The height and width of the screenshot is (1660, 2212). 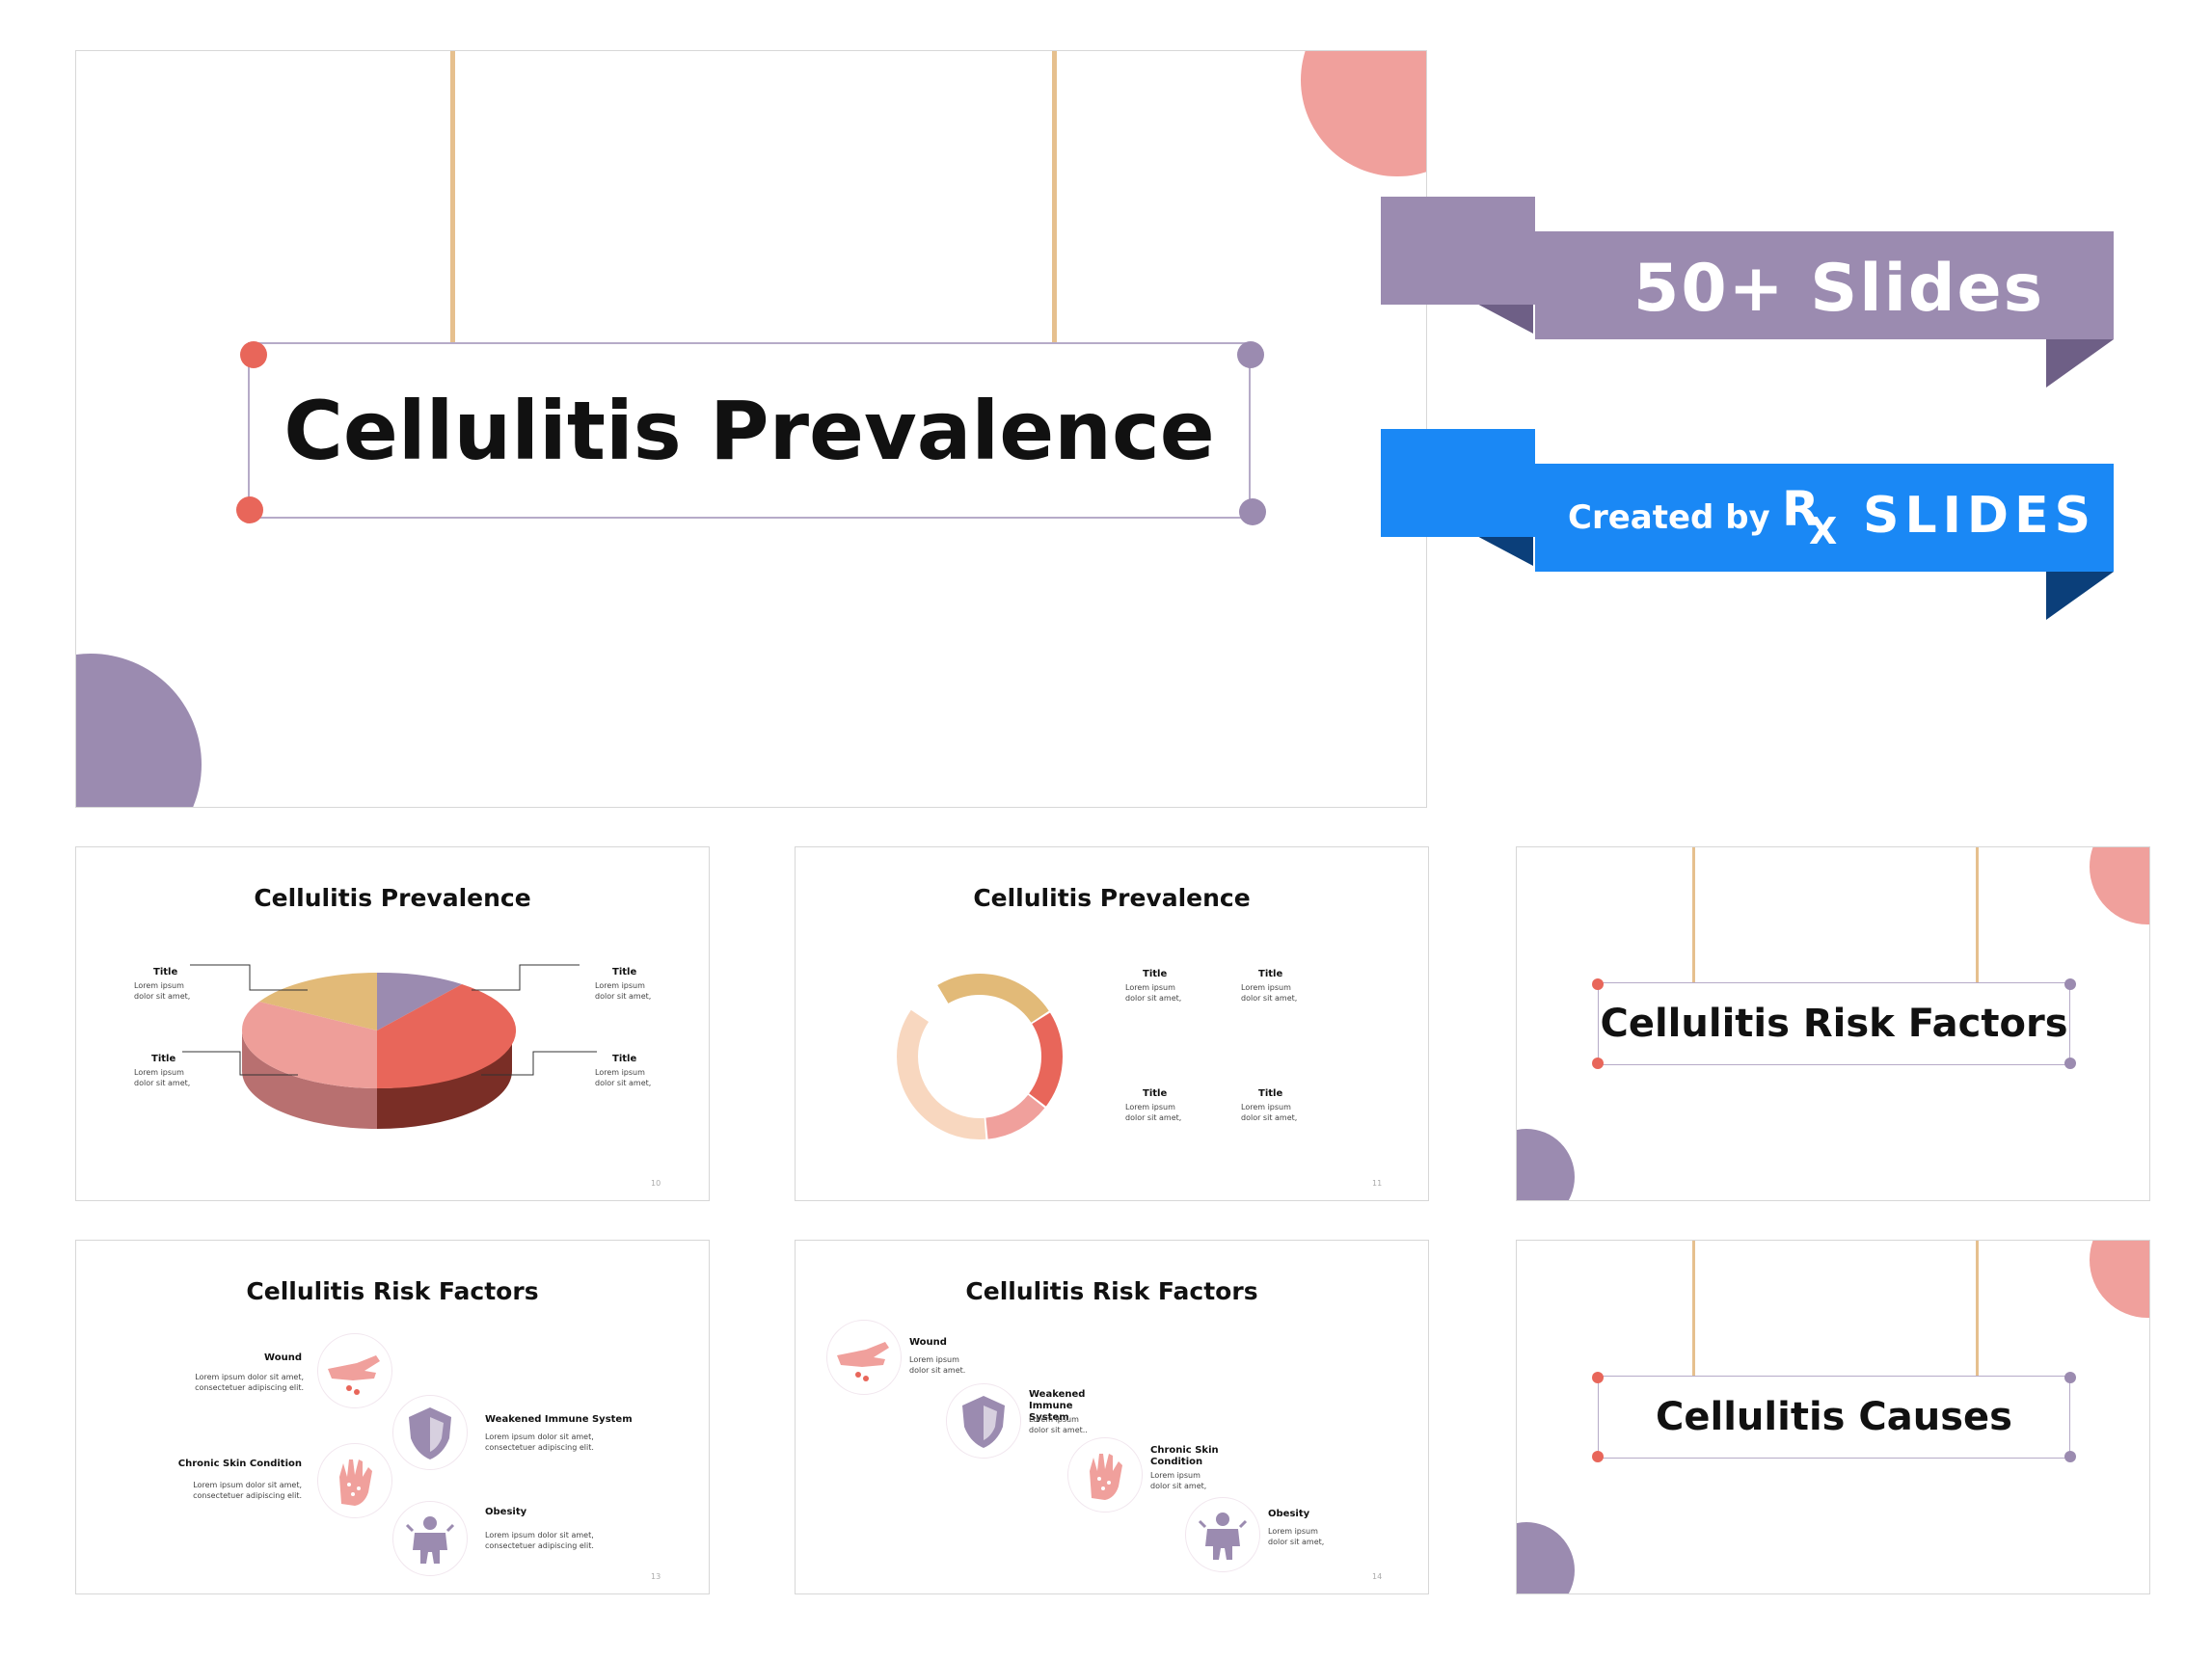 I want to click on thumb-section-risk-factors: Cellulitis Risk Factors, so click(x=1833, y=1023).